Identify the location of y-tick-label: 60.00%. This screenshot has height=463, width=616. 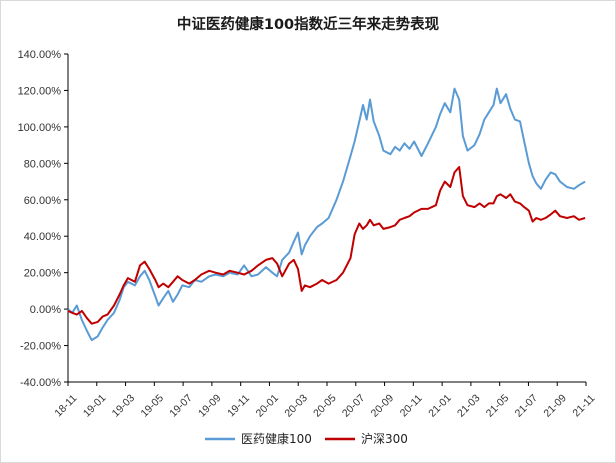
(43, 201).